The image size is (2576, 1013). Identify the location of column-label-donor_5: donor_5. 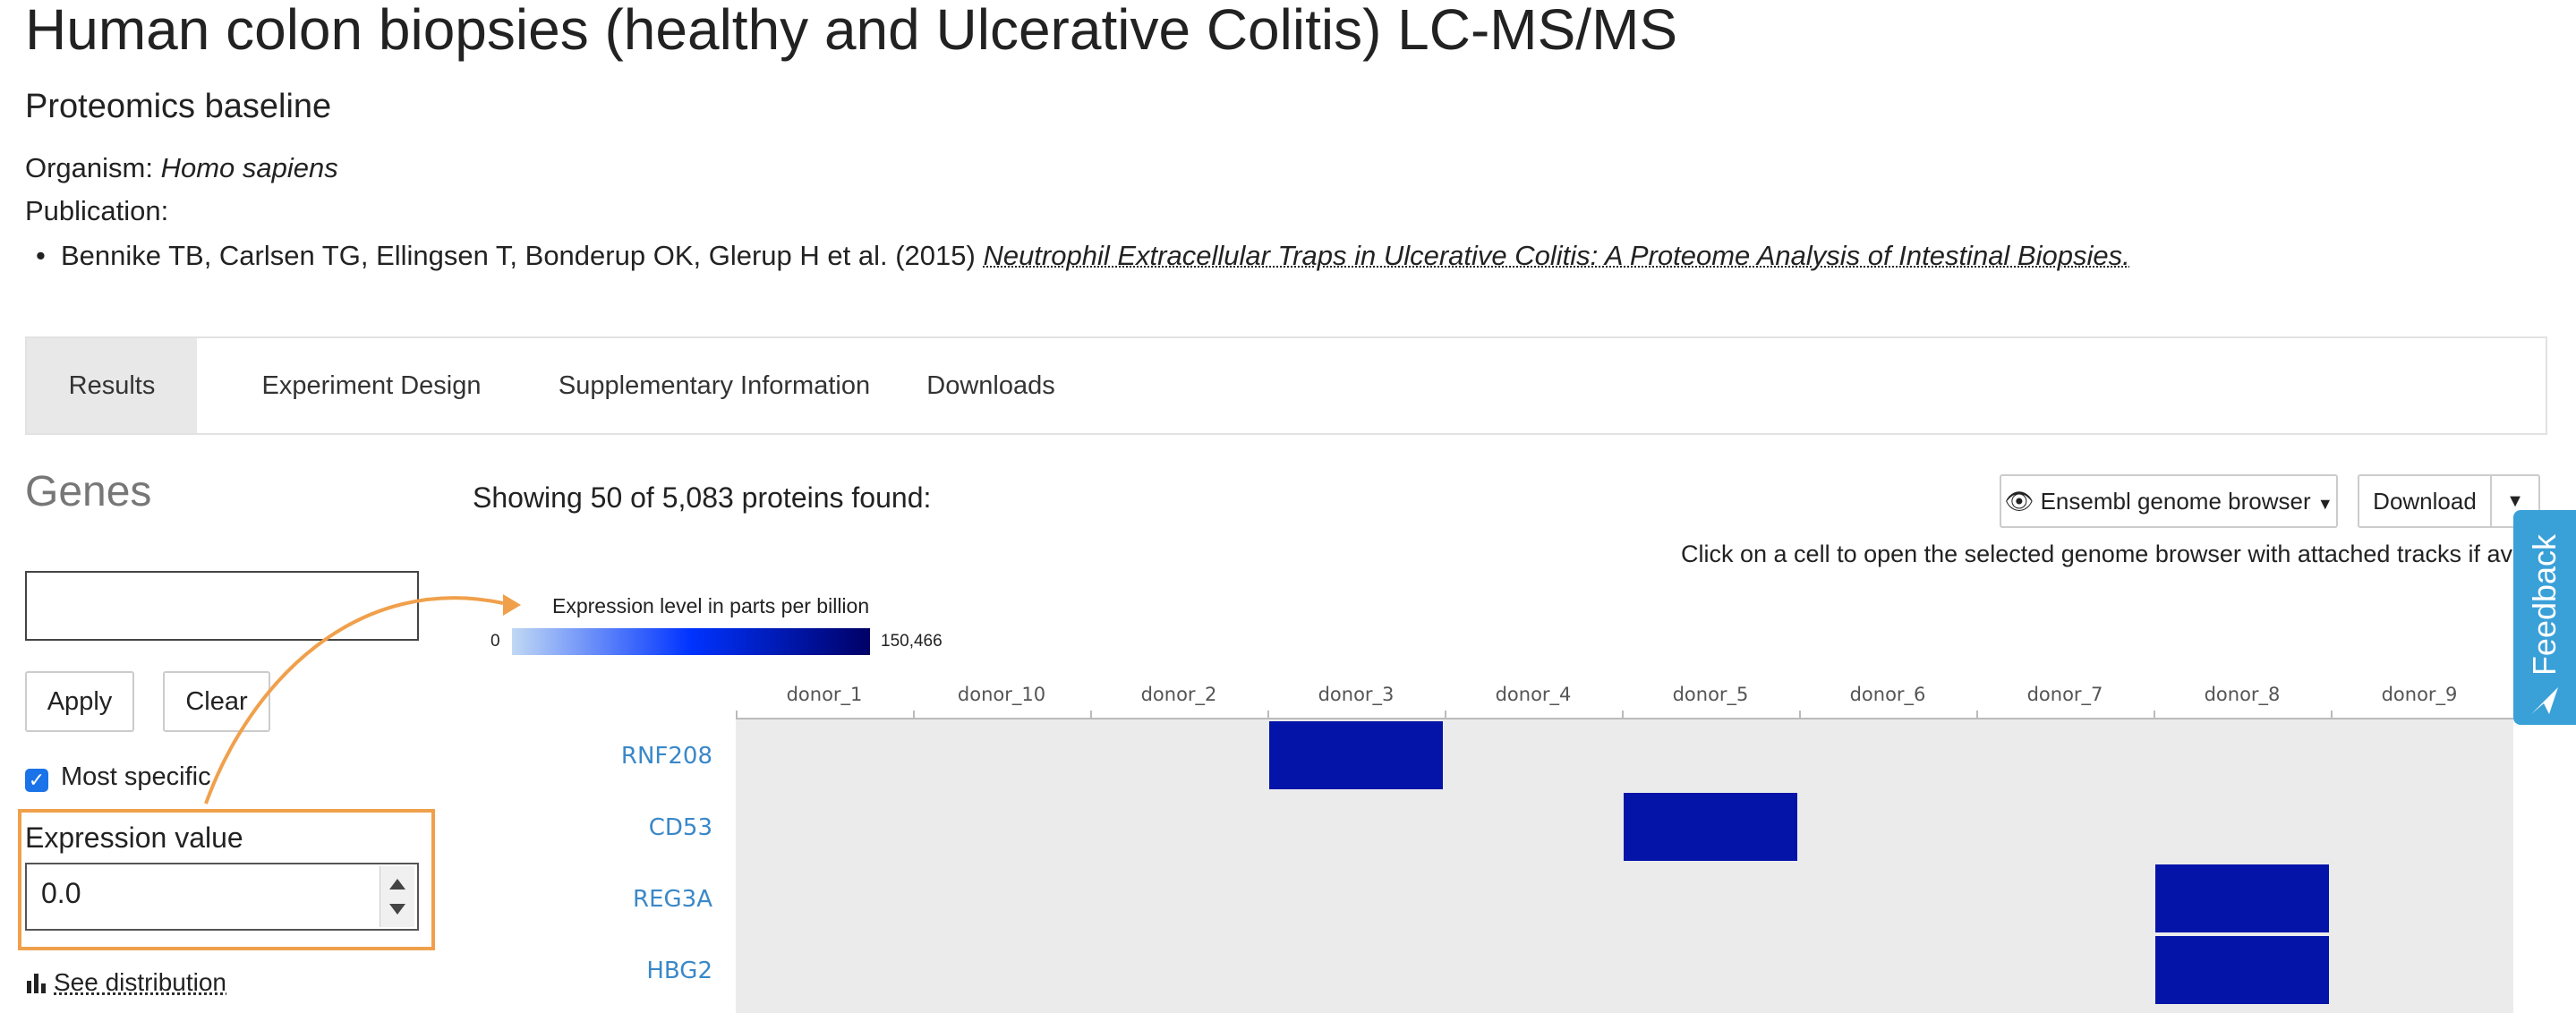
(1710, 694).